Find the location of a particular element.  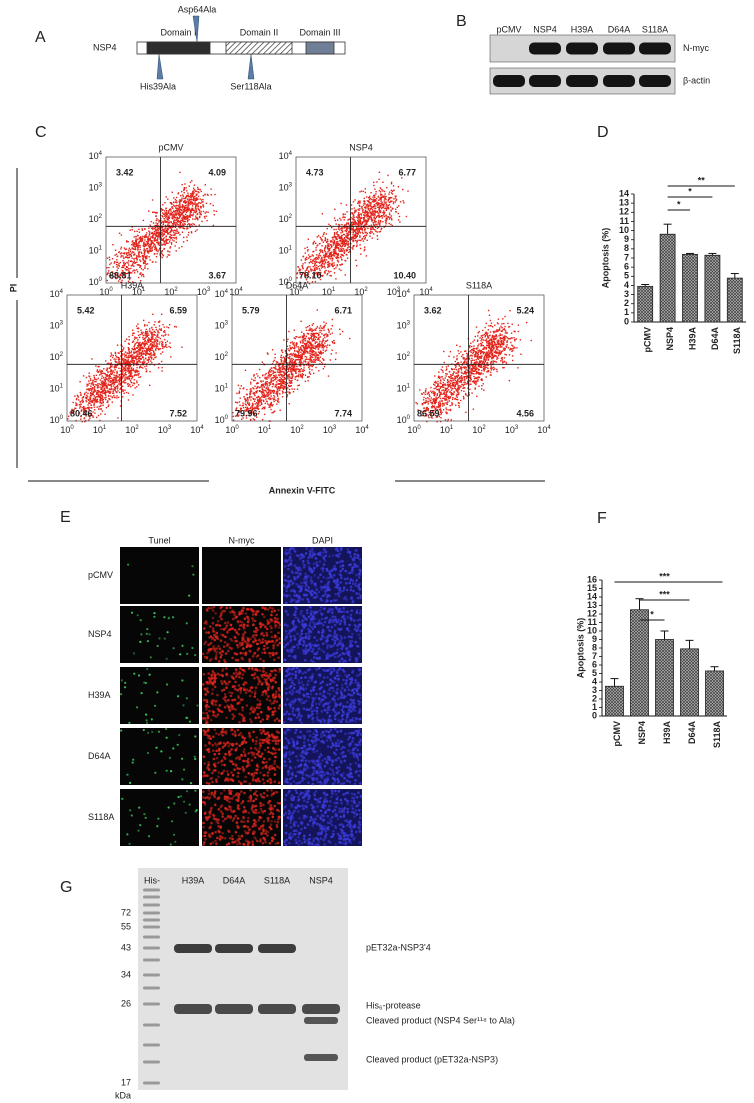

axis-tick-label: 101 is located at coordinates (96, 250).